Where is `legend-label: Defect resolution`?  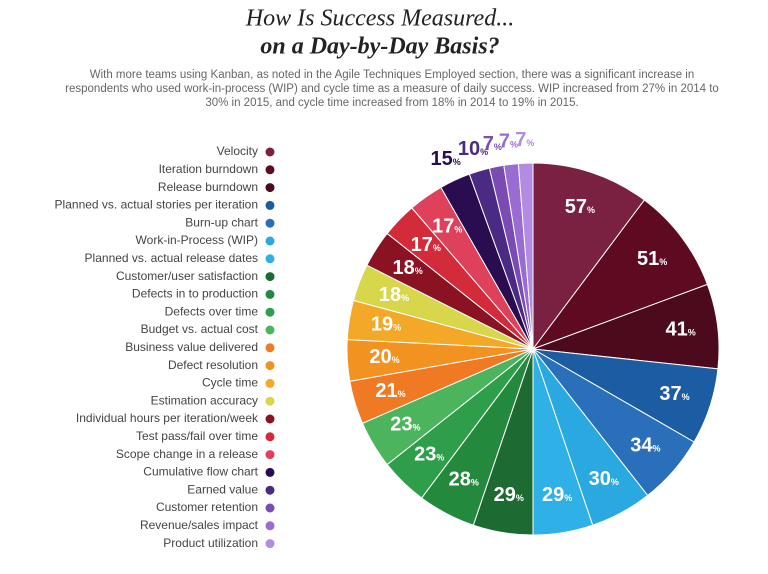
legend-label: Defect resolution is located at coordinates (213, 365).